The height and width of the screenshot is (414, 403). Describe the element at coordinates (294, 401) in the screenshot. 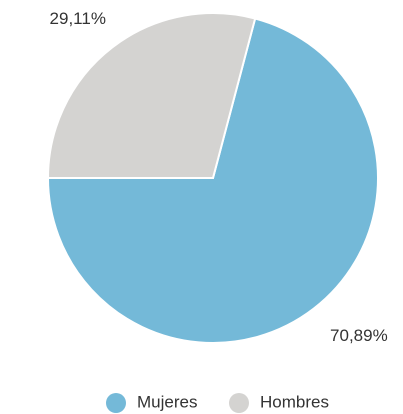

I see `legend-label: Hombres` at that location.